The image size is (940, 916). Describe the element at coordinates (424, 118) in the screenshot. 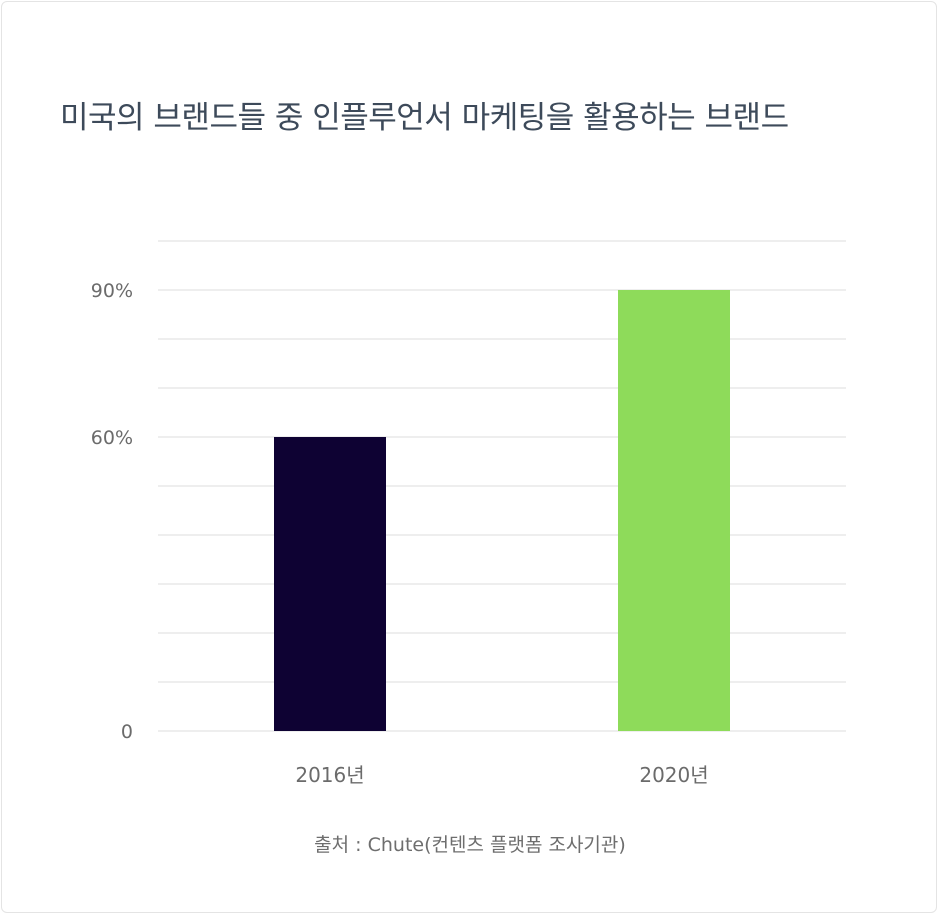

I see `chart-title: 미국의 브랜드들 중 인플루언서 마케팅을 활용하는 브랜드` at that location.